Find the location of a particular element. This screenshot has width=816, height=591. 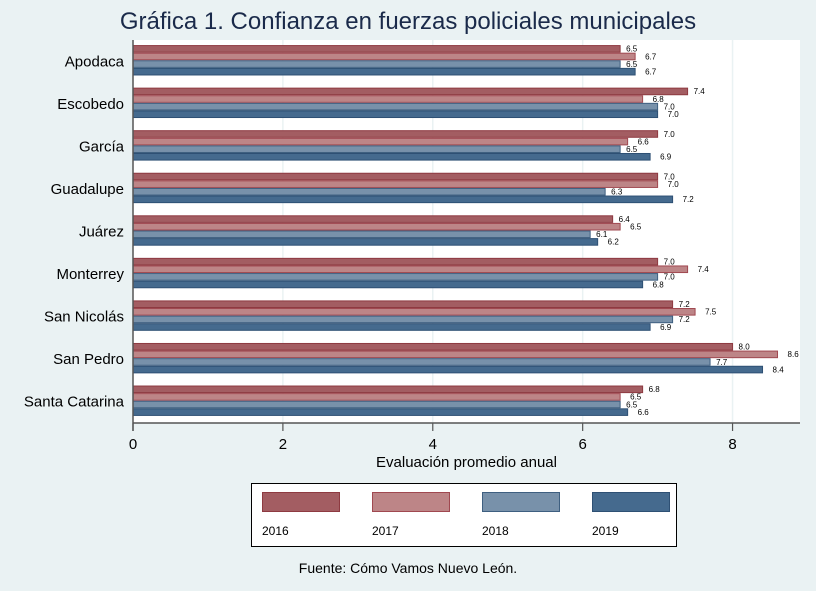

x-tick-label-8: 8 is located at coordinates (732, 444).